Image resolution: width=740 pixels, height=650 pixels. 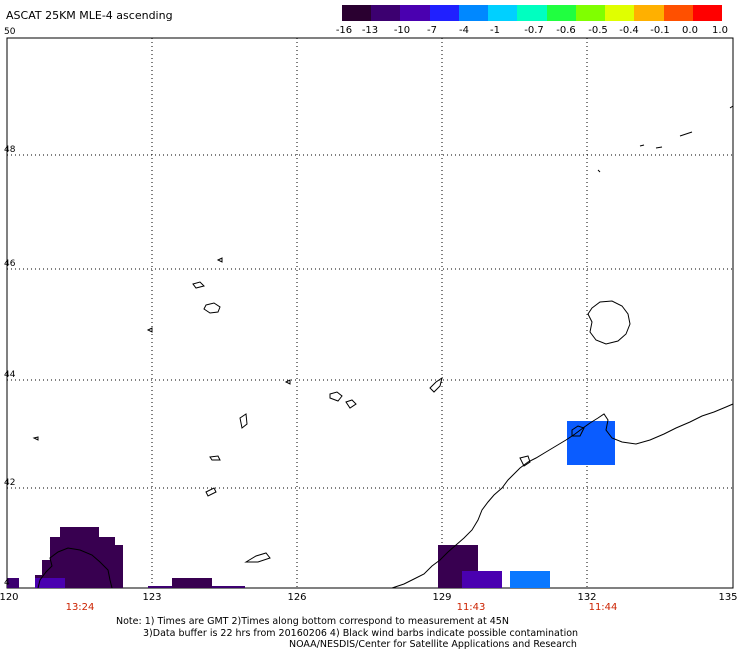 What do you see at coordinates (629, 30) in the screenshot?
I see `colorbar-label: -0.4` at bounding box center [629, 30].